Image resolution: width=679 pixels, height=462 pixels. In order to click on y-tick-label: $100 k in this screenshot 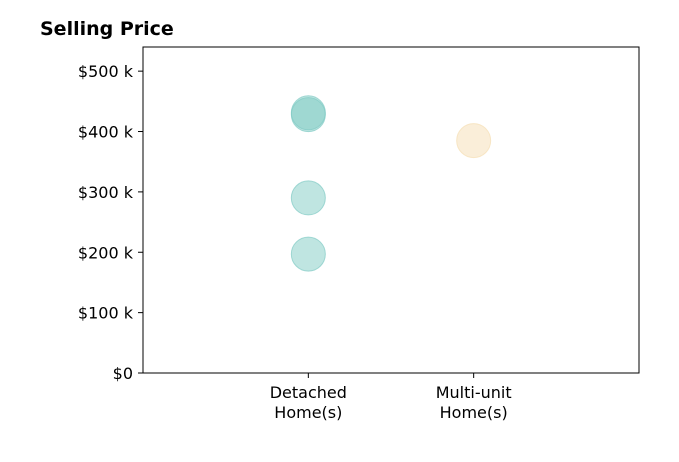, I will do `click(106, 313)`.